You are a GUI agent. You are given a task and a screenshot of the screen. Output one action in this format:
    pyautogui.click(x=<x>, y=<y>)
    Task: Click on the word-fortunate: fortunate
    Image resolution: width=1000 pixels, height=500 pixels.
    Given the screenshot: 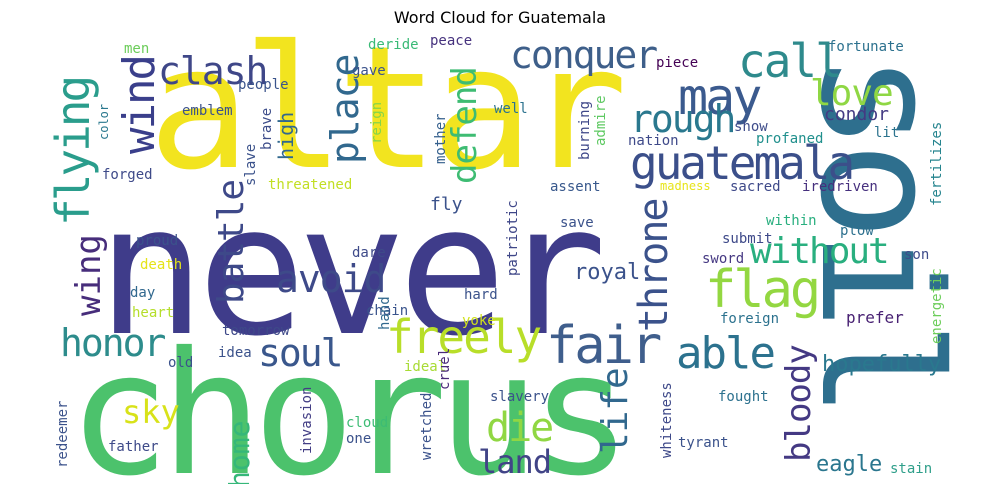 What is the action you would take?
    pyautogui.click(x=866, y=47)
    